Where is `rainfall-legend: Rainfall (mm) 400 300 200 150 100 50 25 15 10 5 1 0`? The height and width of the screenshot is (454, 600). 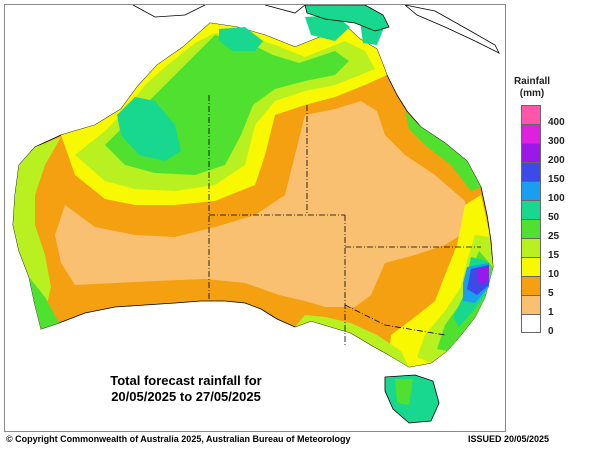 rainfall-legend: Rainfall (mm) 400 300 200 150 100 50 25 15 10 5 1 0 is located at coordinates (552, 206).